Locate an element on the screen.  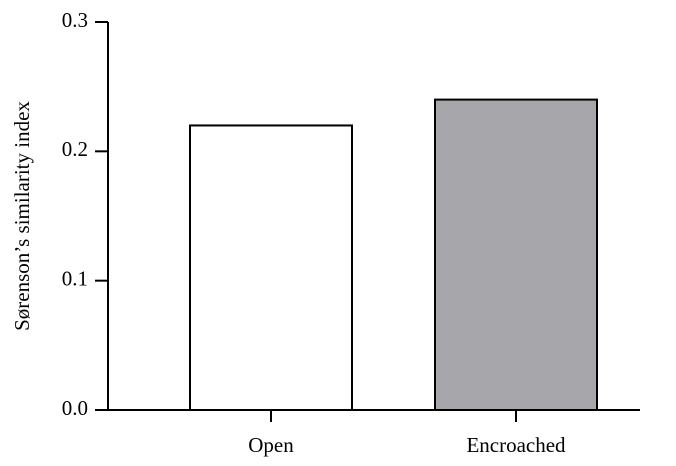
x-tick-label: Open is located at coordinates (271, 445).